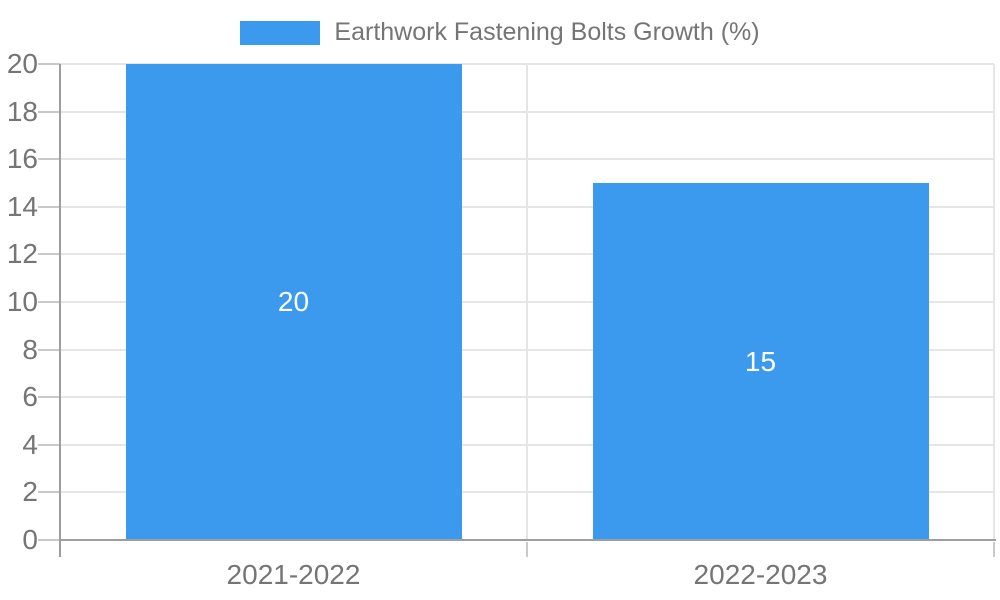 This screenshot has height=600, width=1000. I want to click on bar-value-label: 20, so click(293, 301).